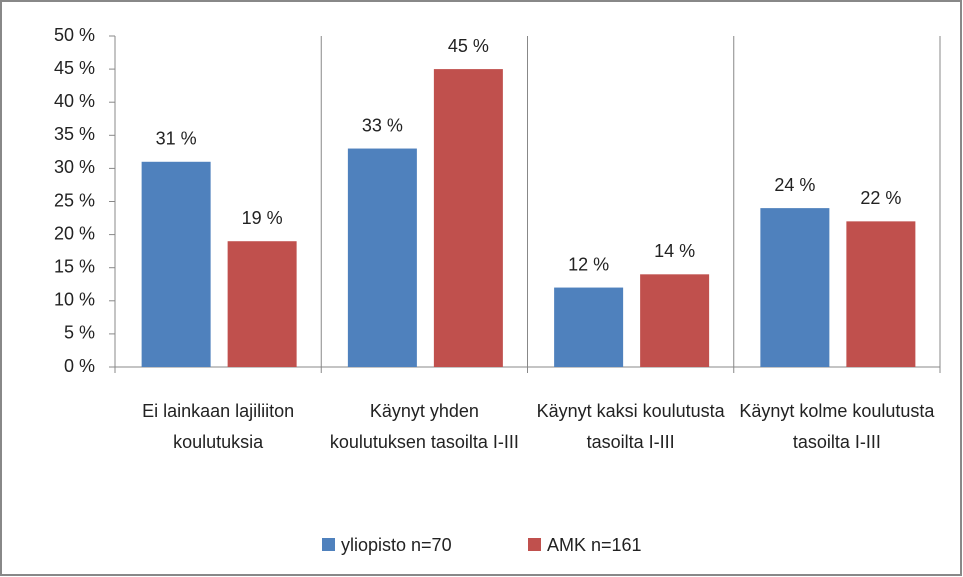 The height and width of the screenshot is (577, 963). Describe the element at coordinates (262, 218) in the screenshot. I see `data-label: 19 %` at that location.